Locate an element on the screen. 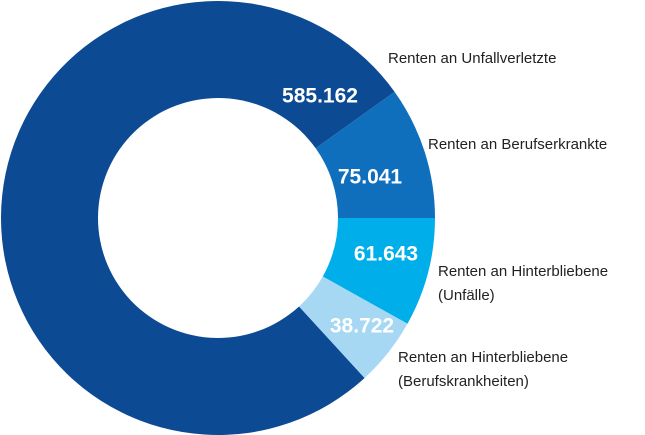 This screenshot has width=645, height=435. value-label: 38.722 is located at coordinates (362, 326).